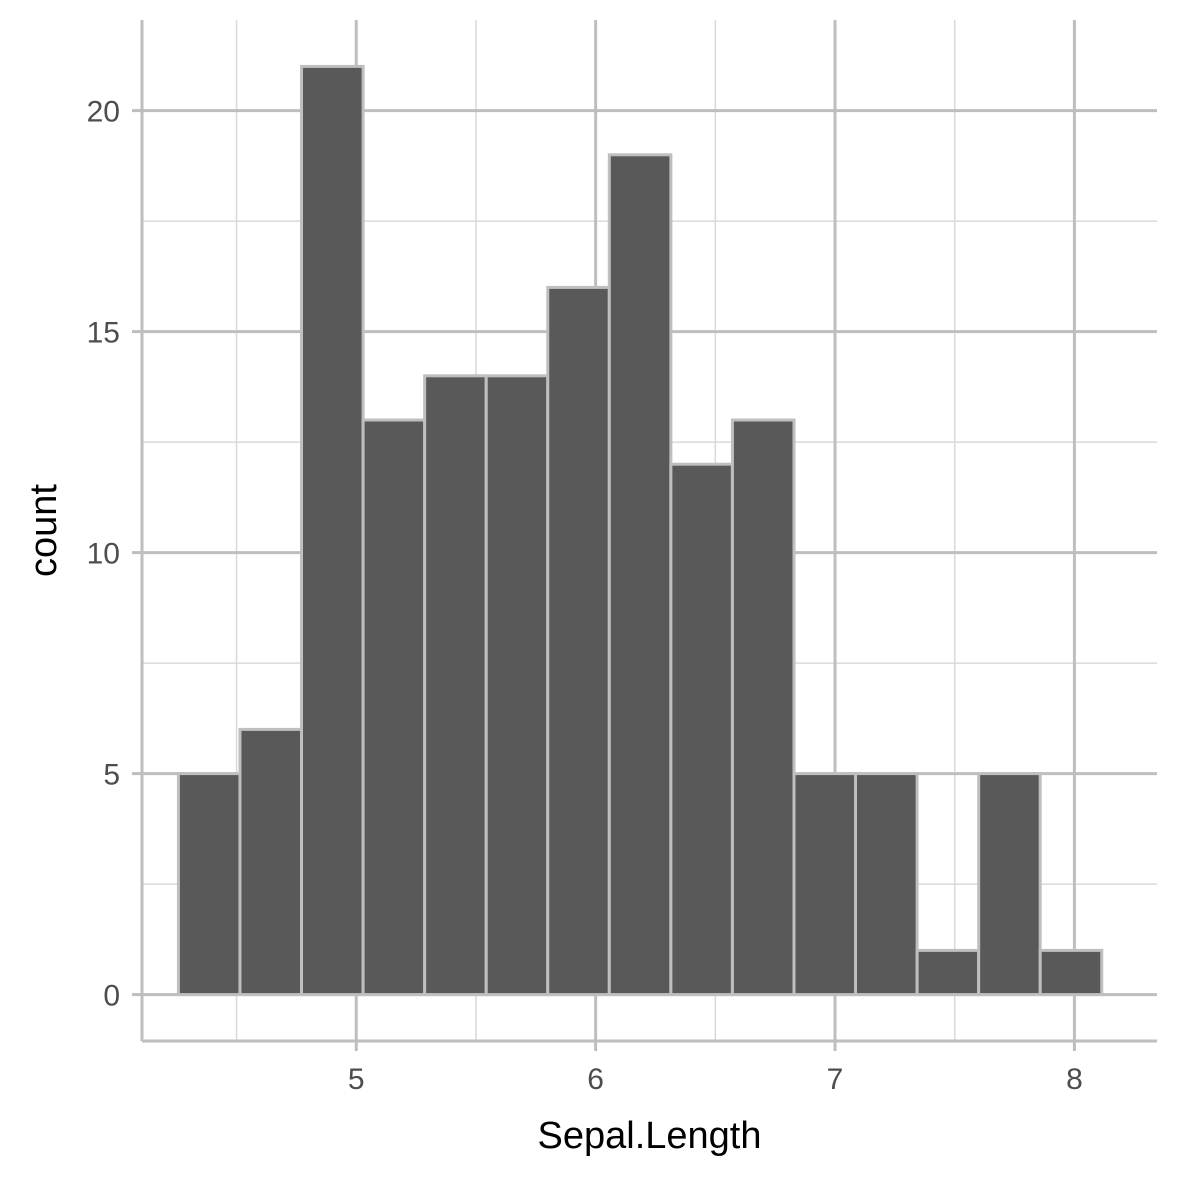 Image resolution: width=1181 pixels, height=1181 pixels. What do you see at coordinates (103, 554) in the screenshot?
I see `y-tick-label: 10` at bounding box center [103, 554].